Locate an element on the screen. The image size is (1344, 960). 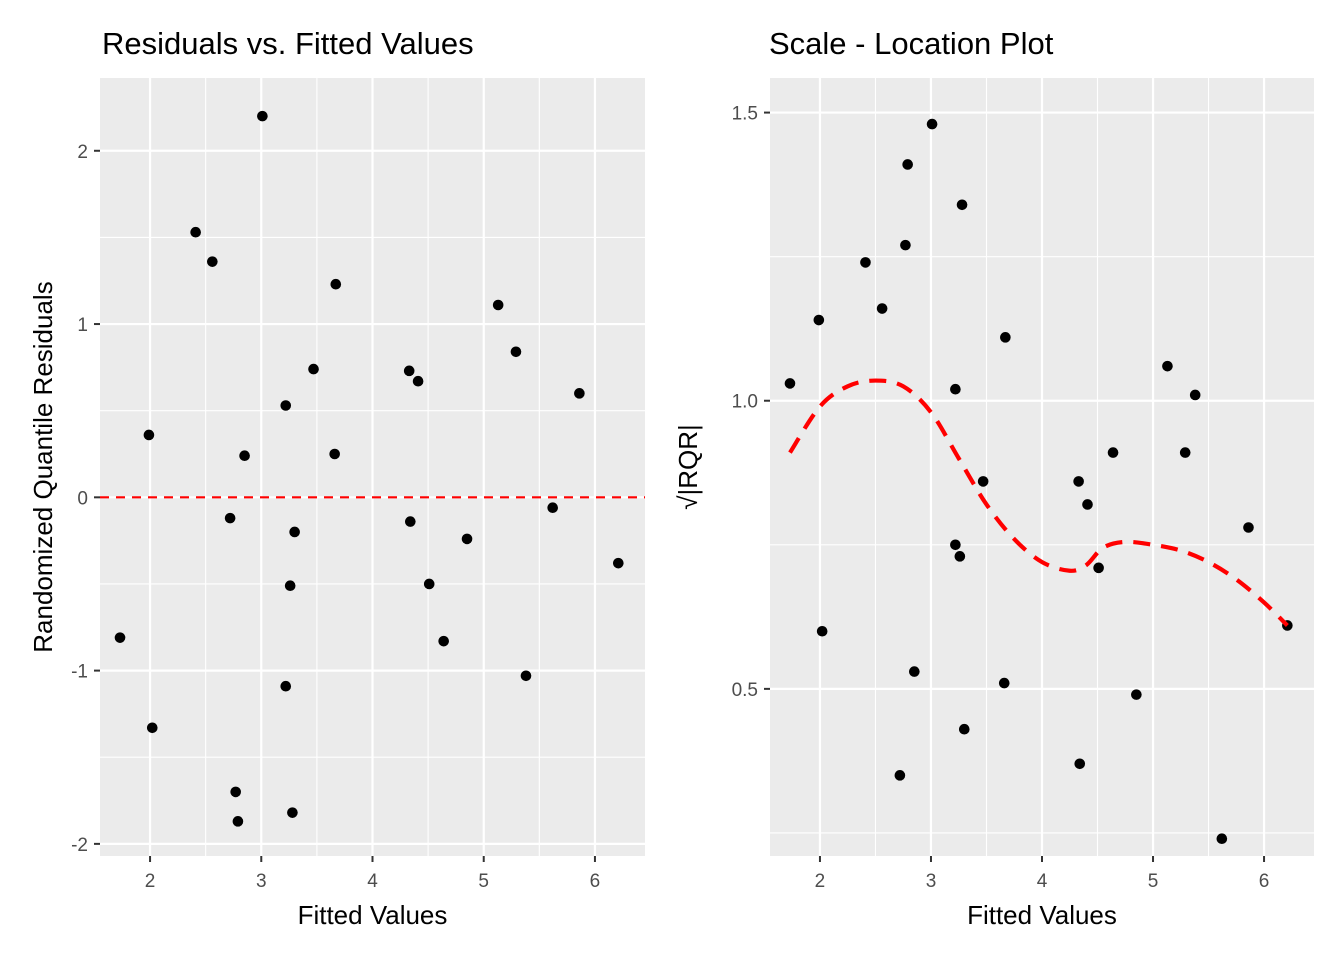
y-tick-label: 1.5 is located at coordinates (745, 114).